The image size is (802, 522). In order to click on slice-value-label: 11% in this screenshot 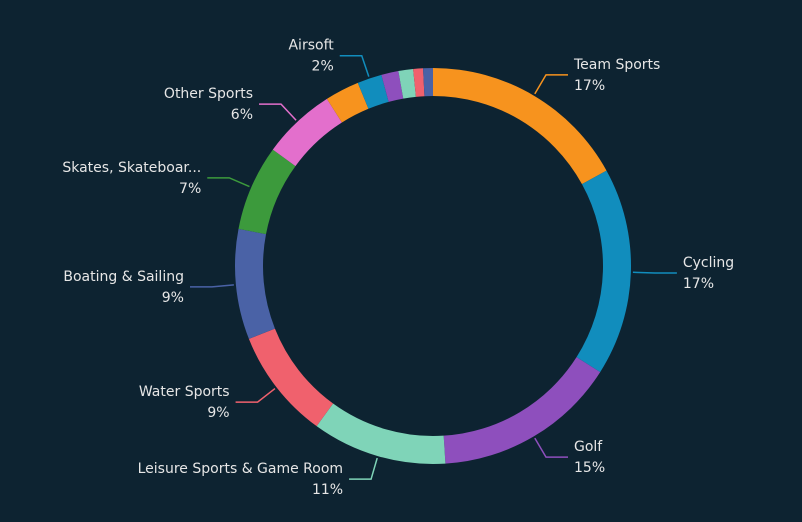, I will do `click(327, 490)`.